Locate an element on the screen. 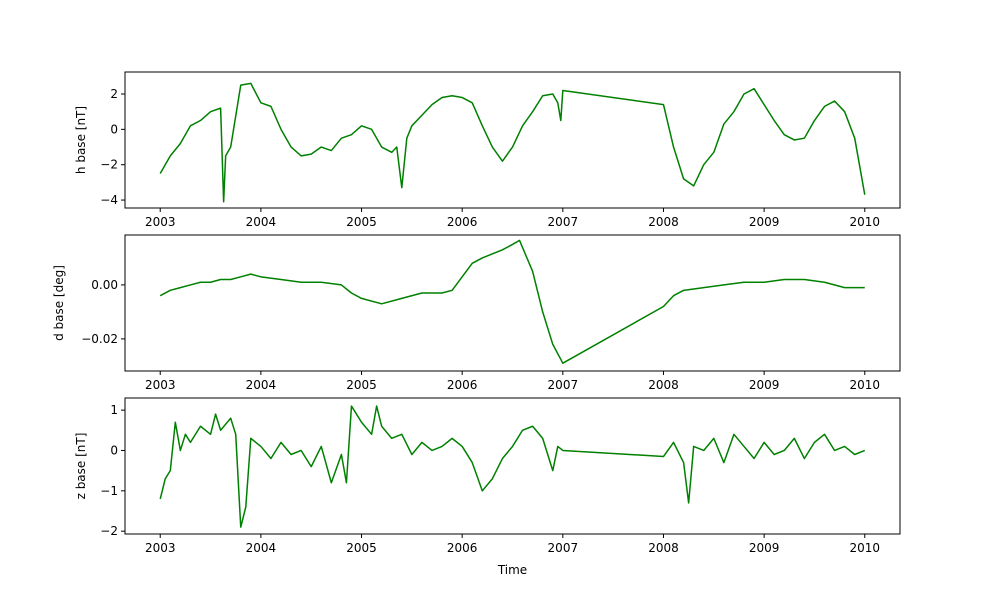  y-tick-label: 0.00 is located at coordinates (104, 285).